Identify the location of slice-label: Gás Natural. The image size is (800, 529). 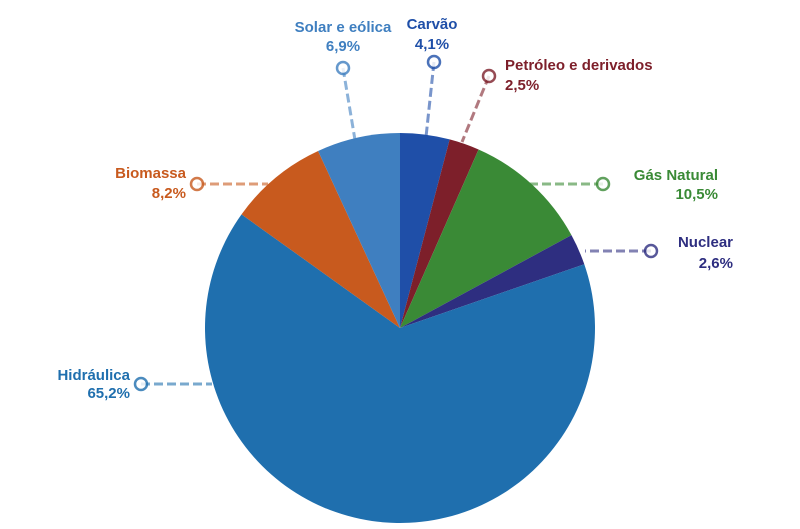
(676, 175).